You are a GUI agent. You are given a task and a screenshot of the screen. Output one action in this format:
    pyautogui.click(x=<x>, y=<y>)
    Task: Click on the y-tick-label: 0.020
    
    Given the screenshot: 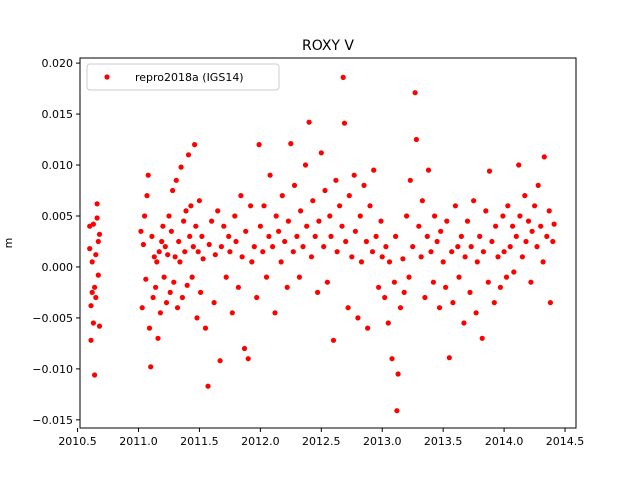 What is the action you would take?
    pyautogui.click(x=58, y=63)
    